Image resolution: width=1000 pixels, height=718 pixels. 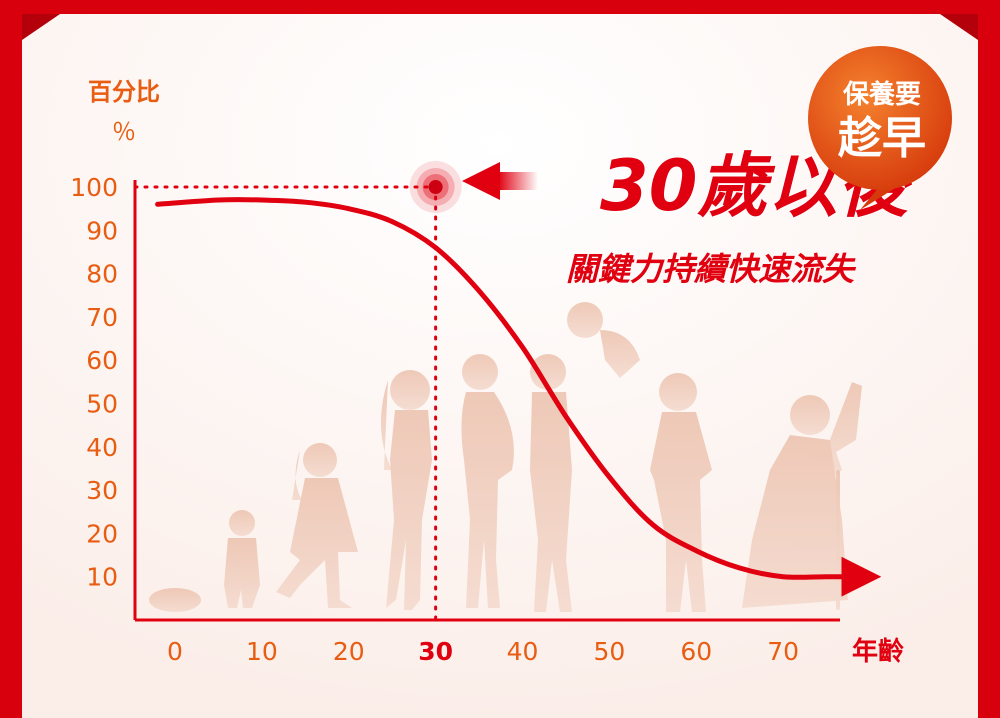 What do you see at coordinates (500, 7) in the screenshot?
I see `top-frame-band` at bounding box center [500, 7].